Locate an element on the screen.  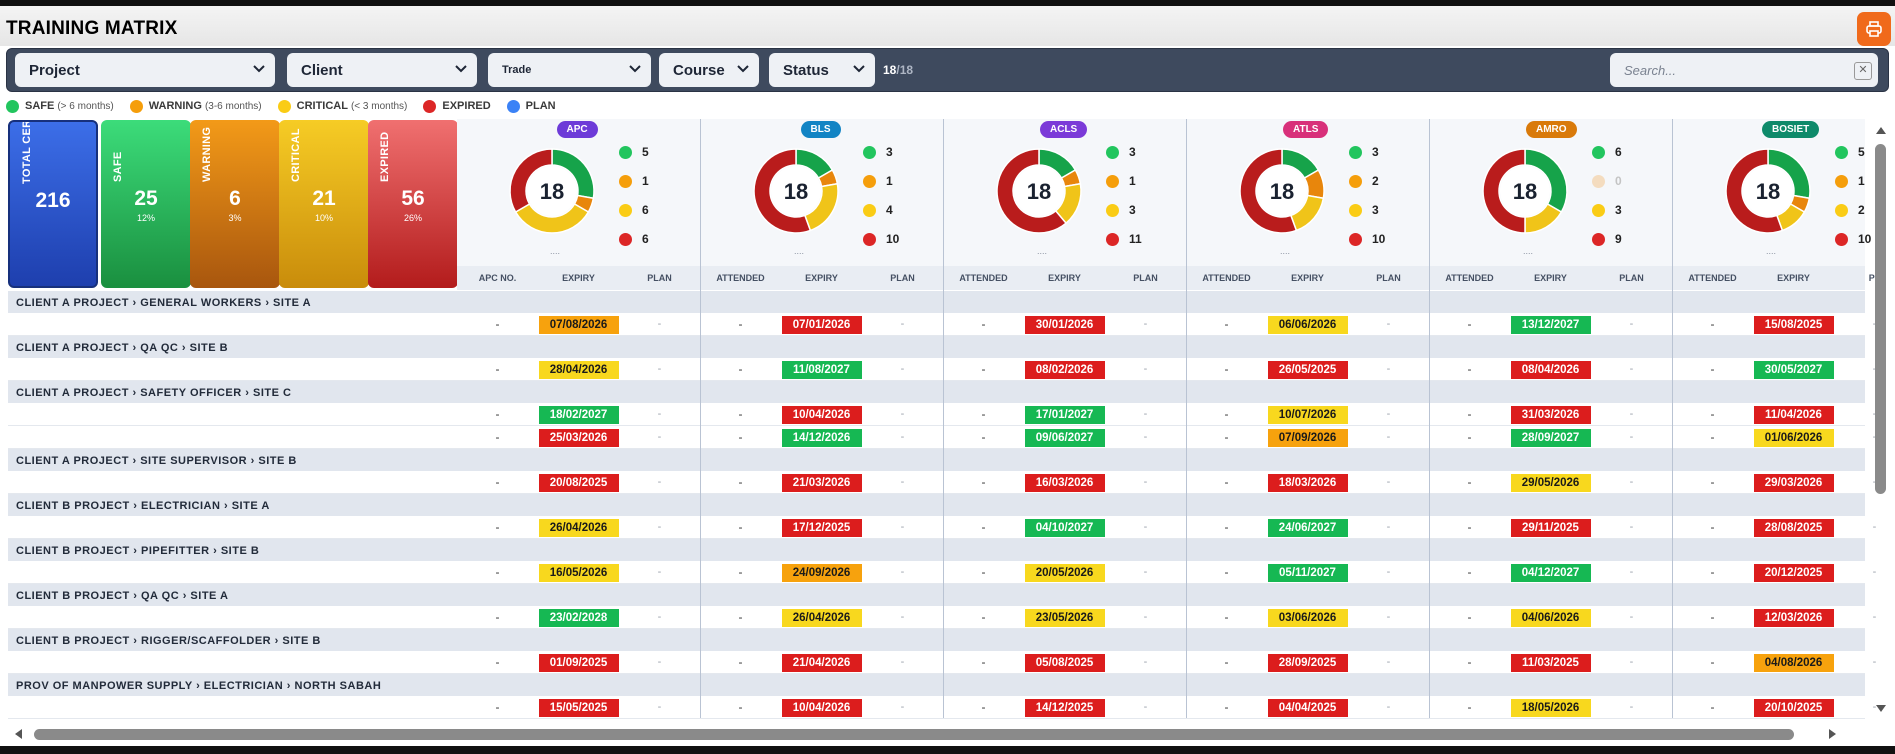
expiry-cell: 16/03/2026 is located at coordinates (1064, 482).